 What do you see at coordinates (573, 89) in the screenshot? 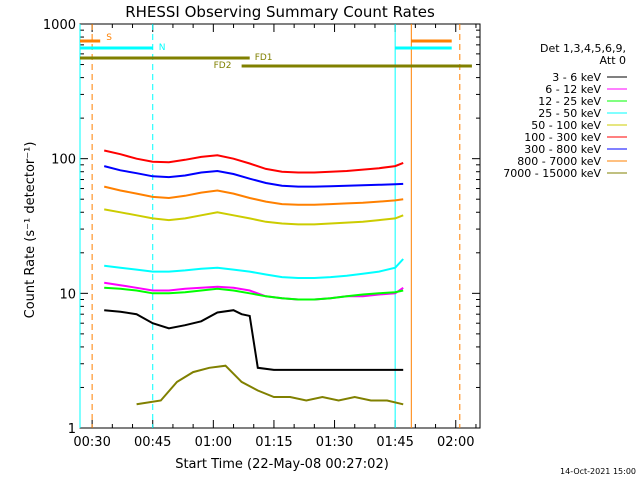
I see `legend-label: 6 - 12 keV` at bounding box center [573, 89].